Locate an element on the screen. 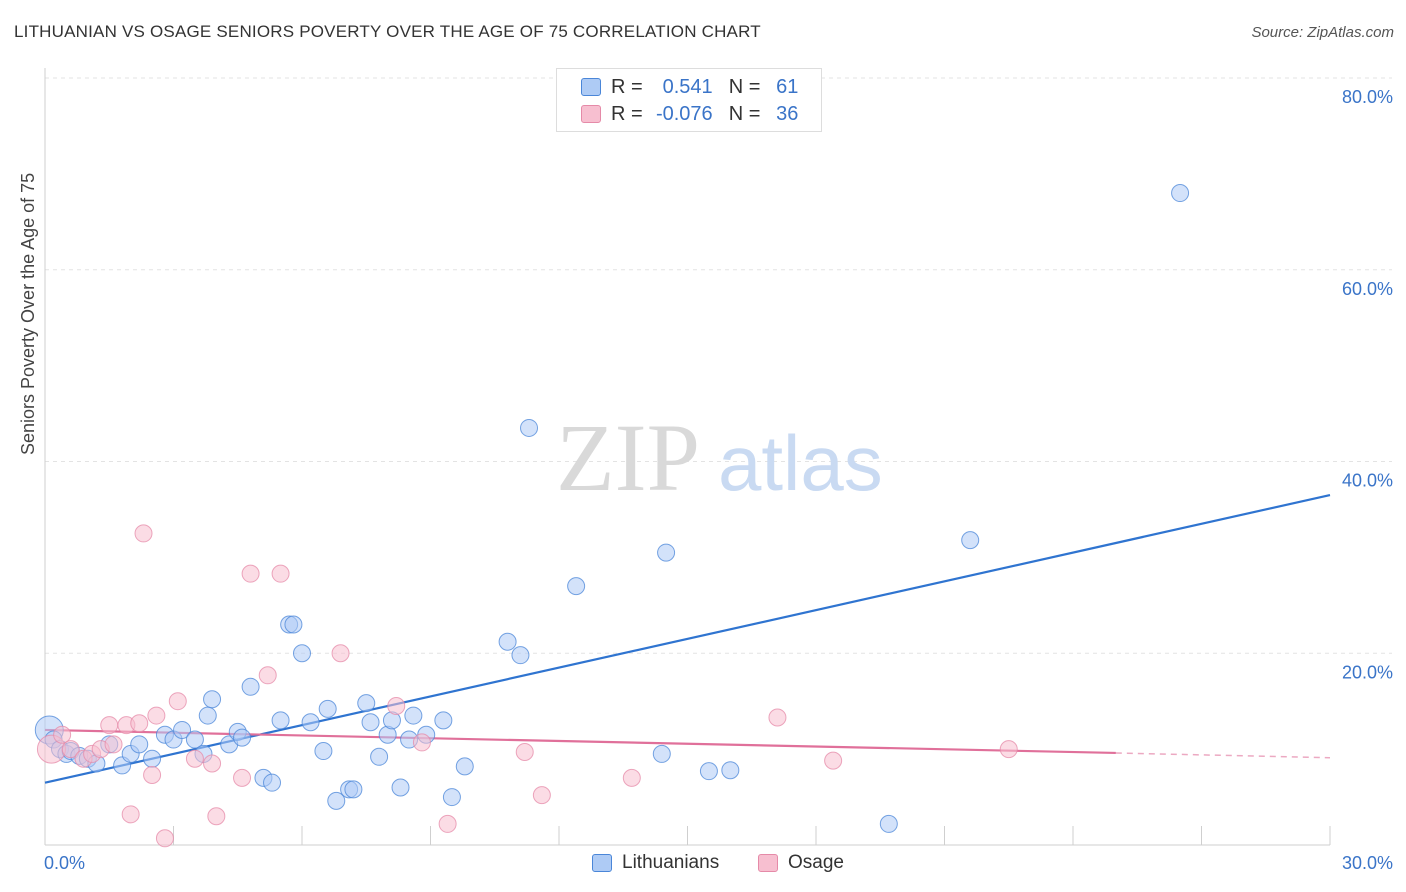  legend-r-value: 0.541 is located at coordinates (687, 86).